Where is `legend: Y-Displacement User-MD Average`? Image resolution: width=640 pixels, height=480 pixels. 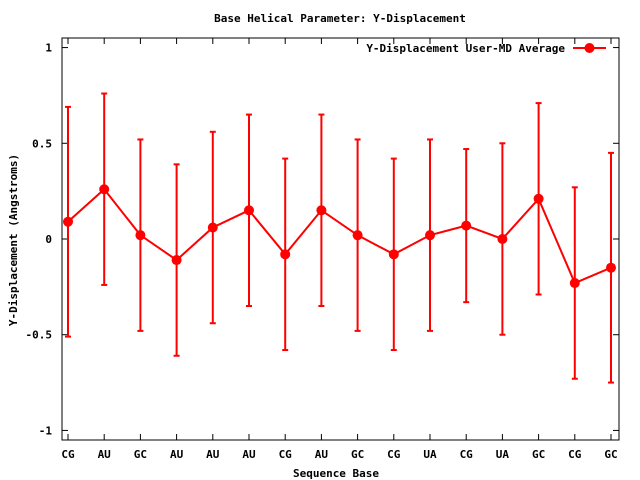
legend: Y-Displacement User-MD Average is located at coordinates (486, 48).